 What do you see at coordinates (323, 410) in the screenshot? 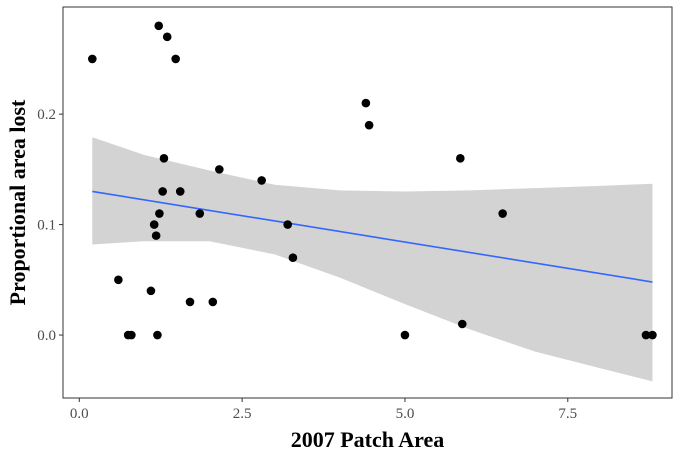
I see `x-axis-ticks: 0.0 2.5 5.0 7.5` at bounding box center [323, 410].